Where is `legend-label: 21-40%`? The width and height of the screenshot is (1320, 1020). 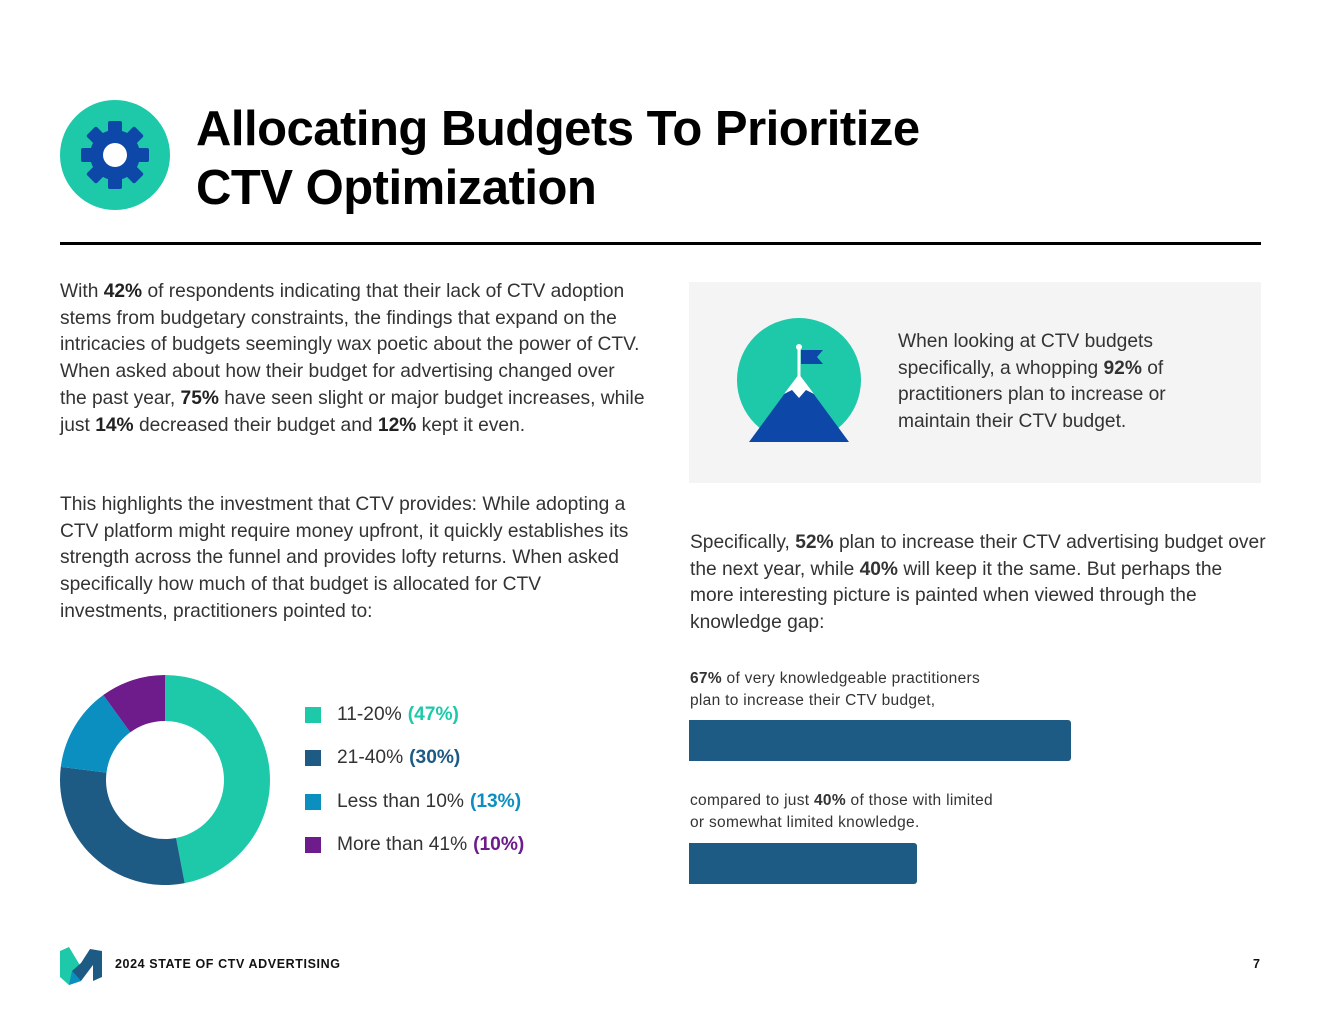 legend-label: 21-40% is located at coordinates (370, 758).